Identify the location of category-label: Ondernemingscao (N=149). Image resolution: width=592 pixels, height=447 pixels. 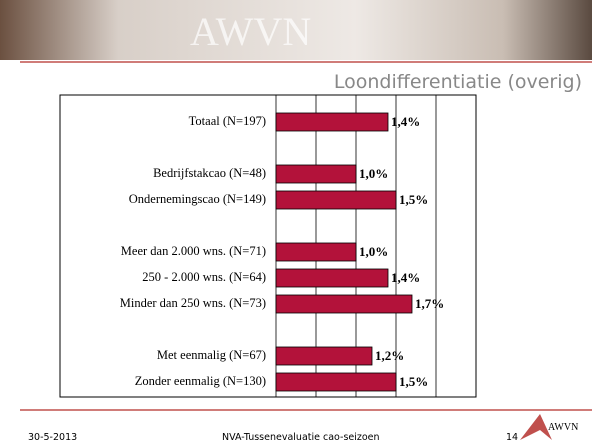
(197, 199).